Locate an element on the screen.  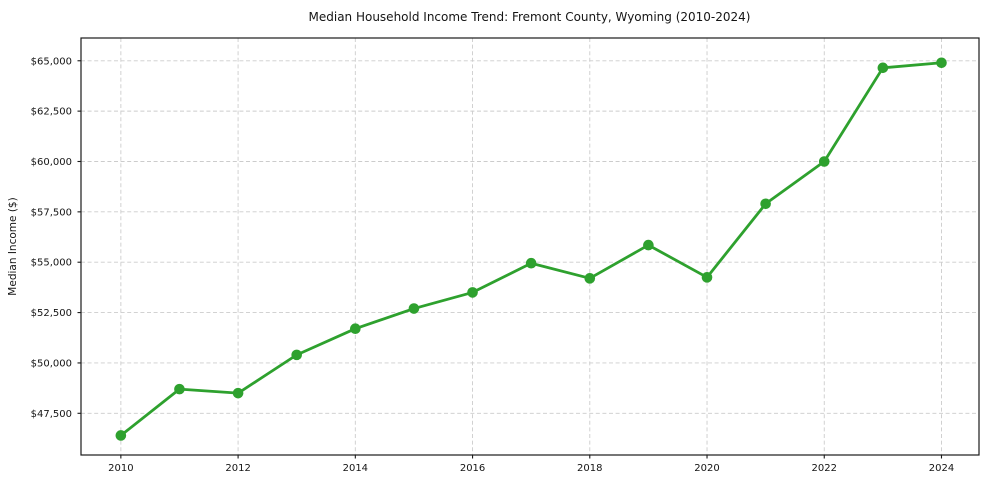
x-tick-label: 2010 is located at coordinates (120, 468).